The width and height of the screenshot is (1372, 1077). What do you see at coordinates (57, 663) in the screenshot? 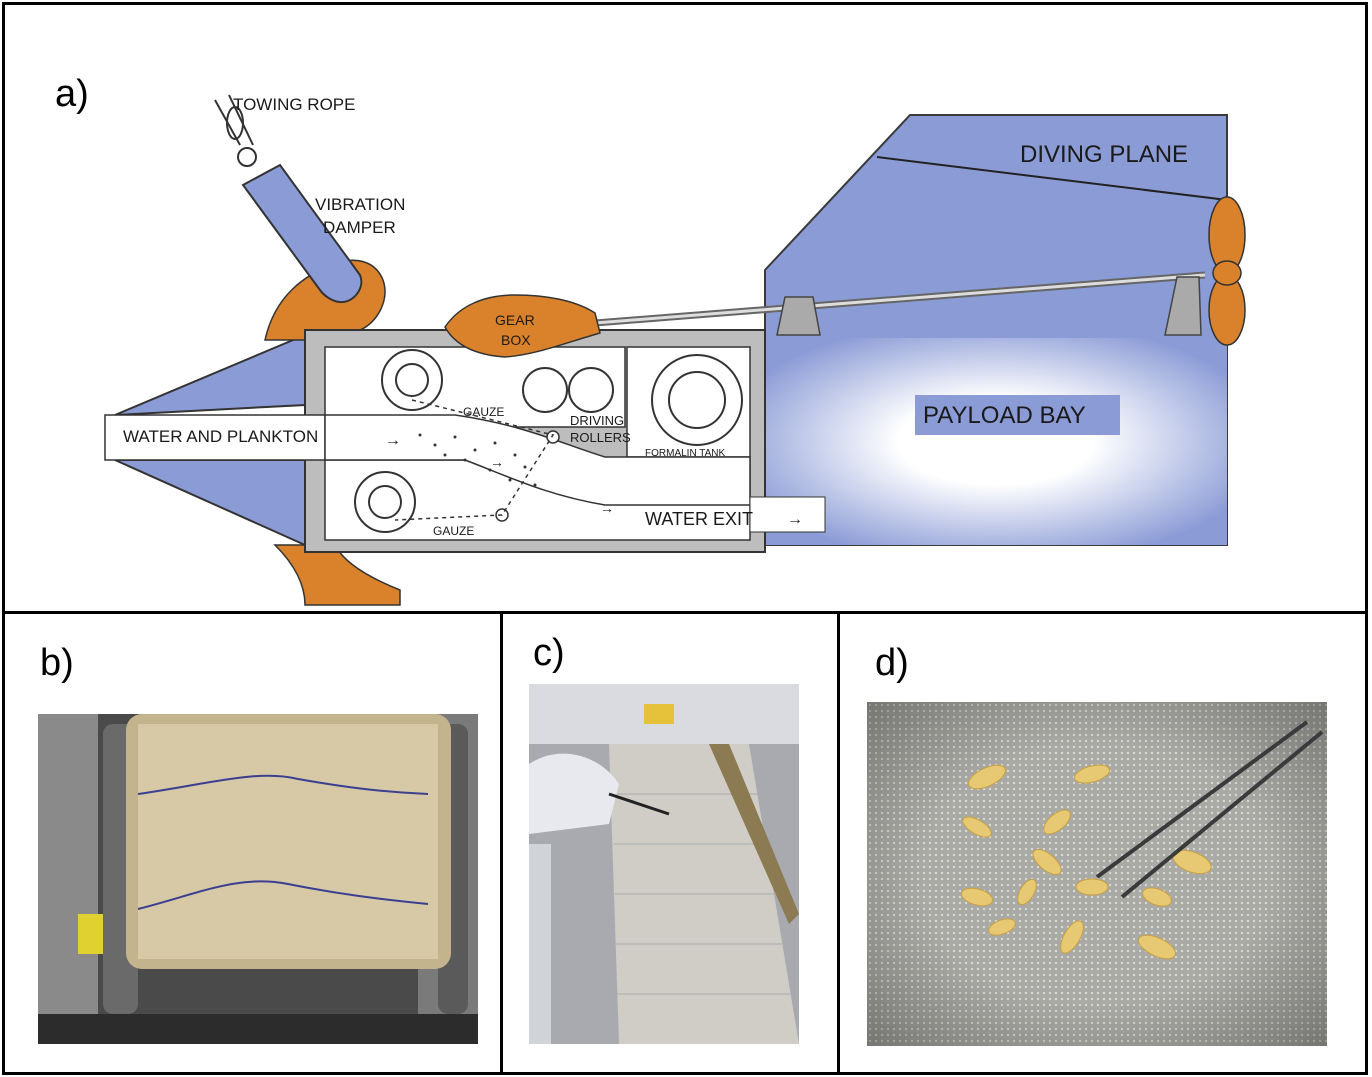
I see `panel-b-label: b)` at bounding box center [57, 663].